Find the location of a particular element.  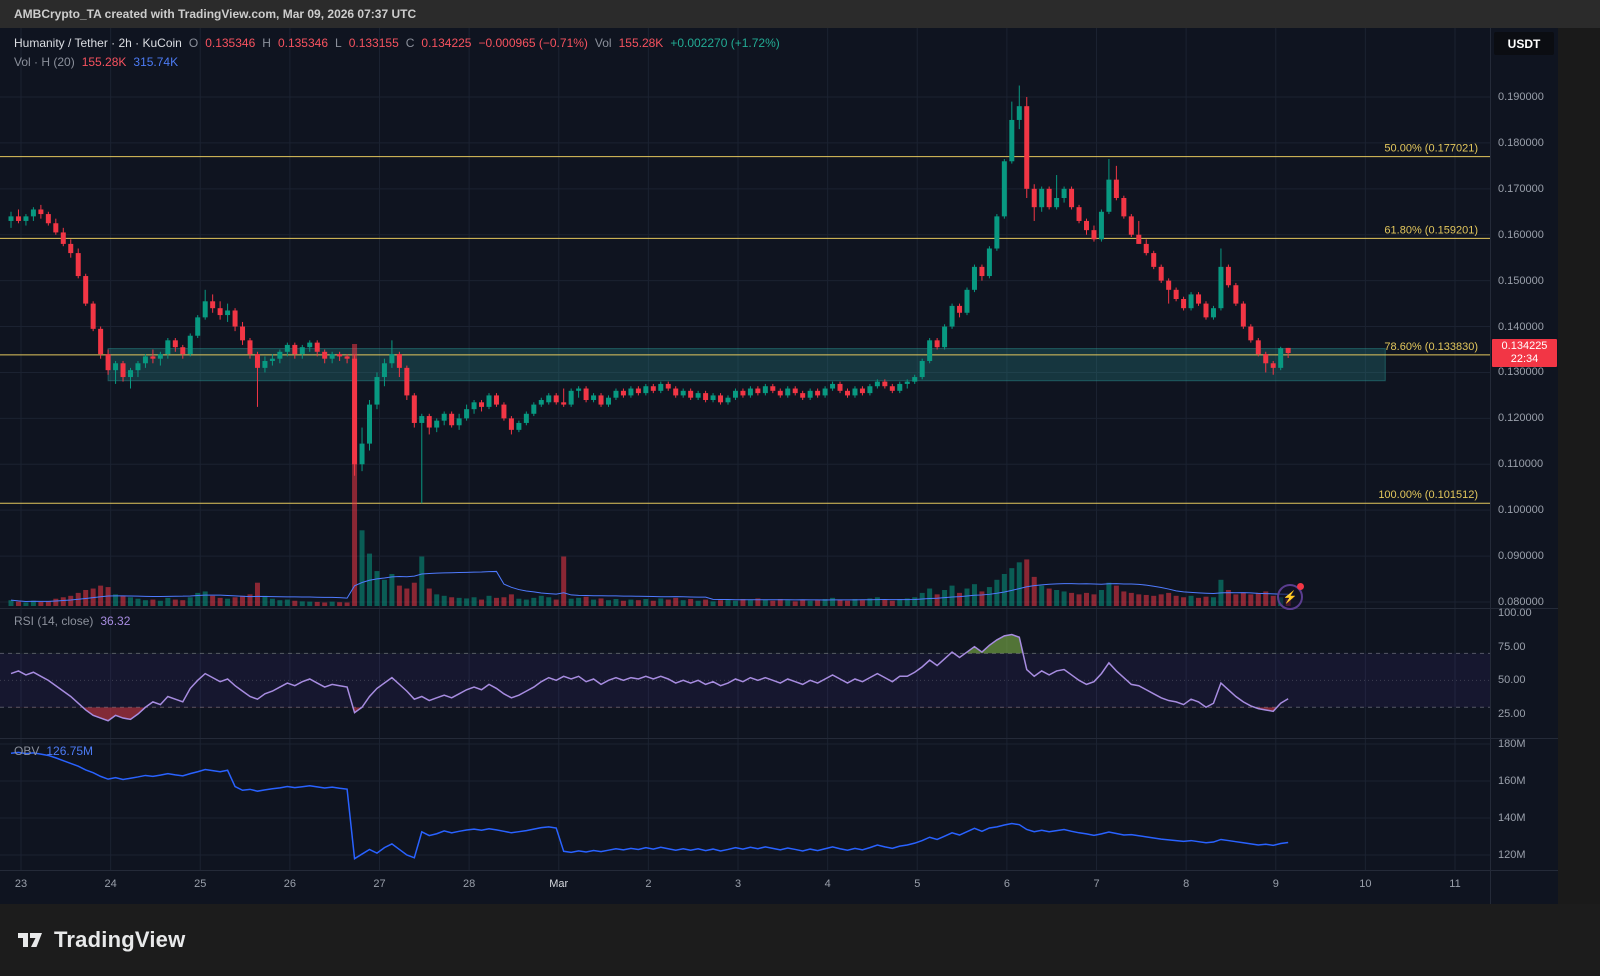

time-axis-label: 11 is located at coordinates (1455, 884).